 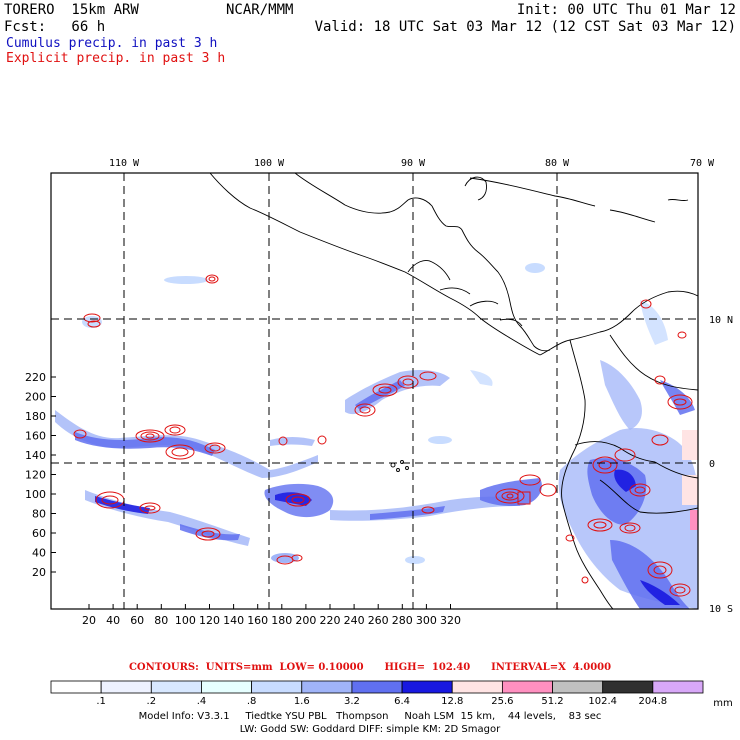 What do you see at coordinates (722, 703) in the screenshot?
I see `colorbar-units: mm` at bounding box center [722, 703].